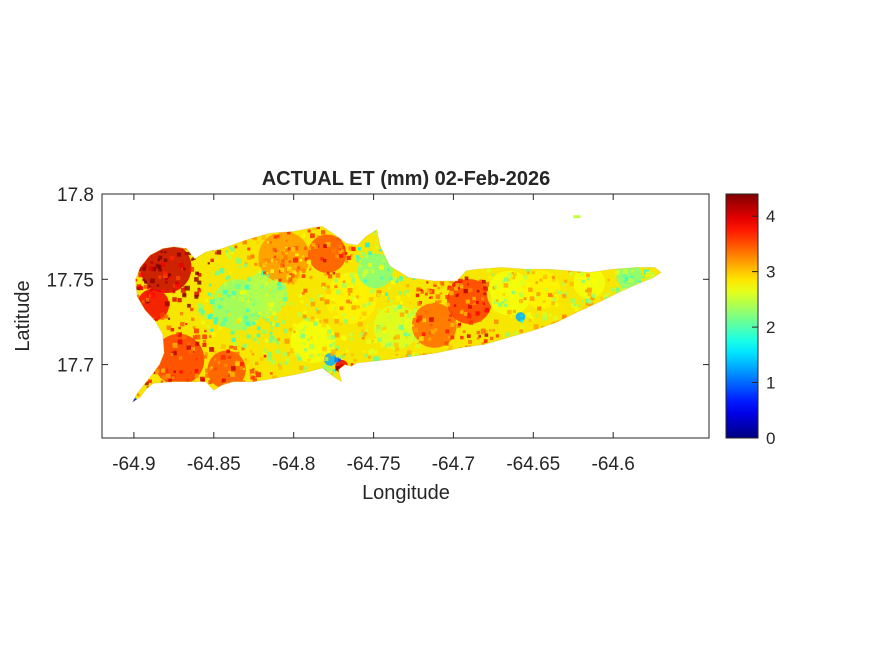 This screenshot has height=656, width=875. Describe the element at coordinates (75, 195) in the screenshot. I see `y-tick-label: 17.8` at that location.